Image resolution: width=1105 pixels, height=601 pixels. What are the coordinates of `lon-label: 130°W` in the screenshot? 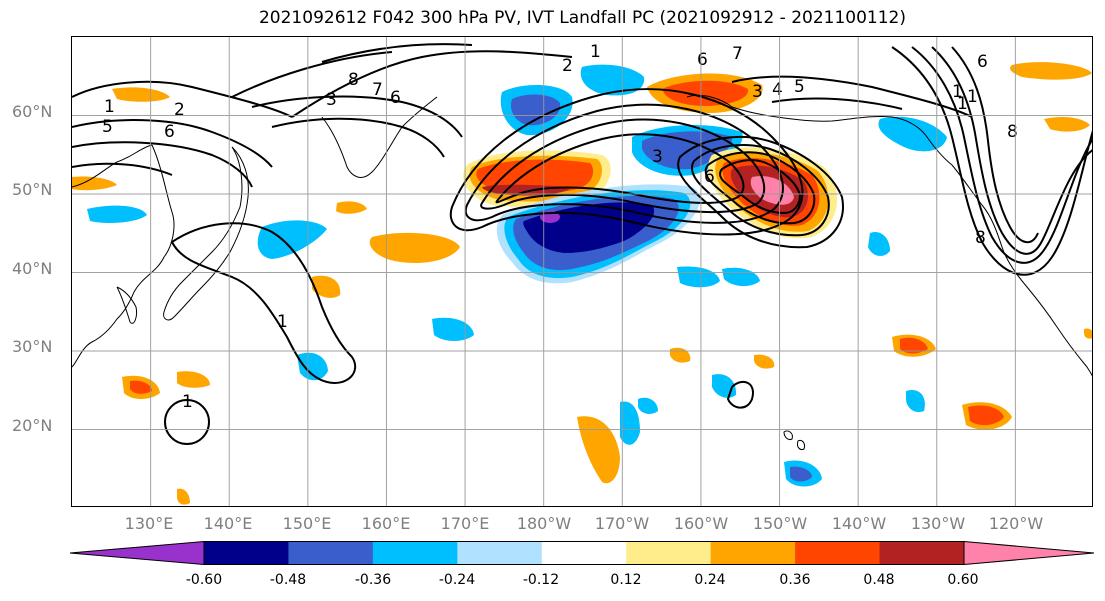 It's located at (938, 523).